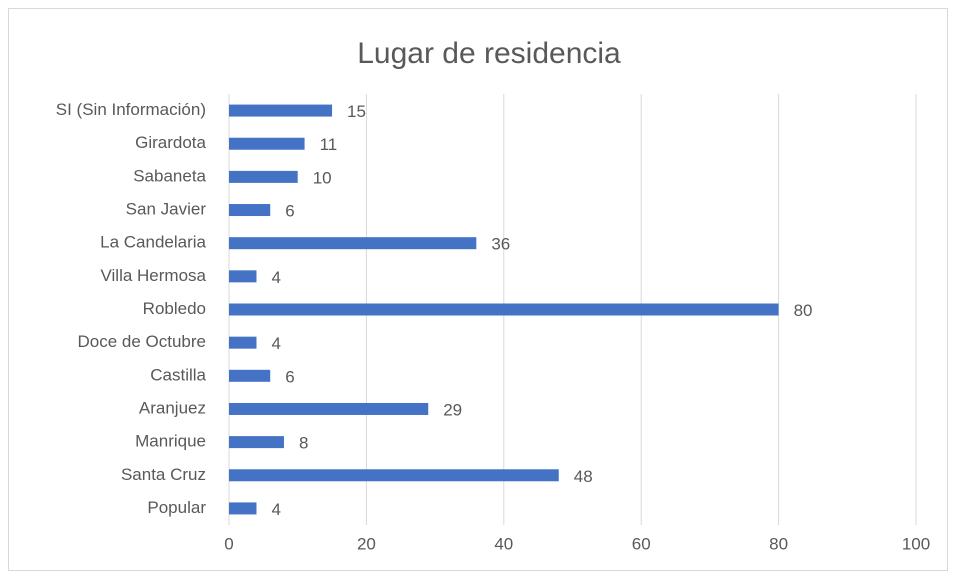 This screenshot has height=579, width=956. What do you see at coordinates (803, 310) in the screenshot?
I see `value-label: 80` at bounding box center [803, 310].